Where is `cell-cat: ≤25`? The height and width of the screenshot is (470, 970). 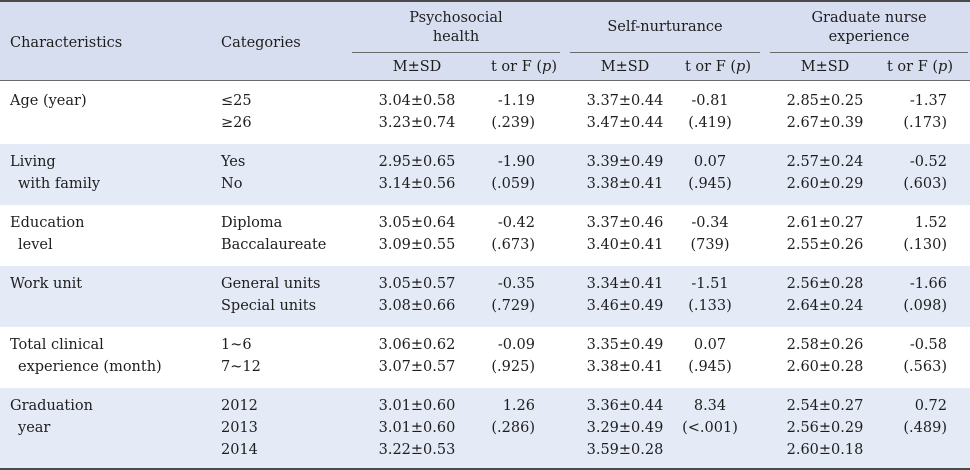
cell-cat: ≤25 is located at coordinates (236, 101).